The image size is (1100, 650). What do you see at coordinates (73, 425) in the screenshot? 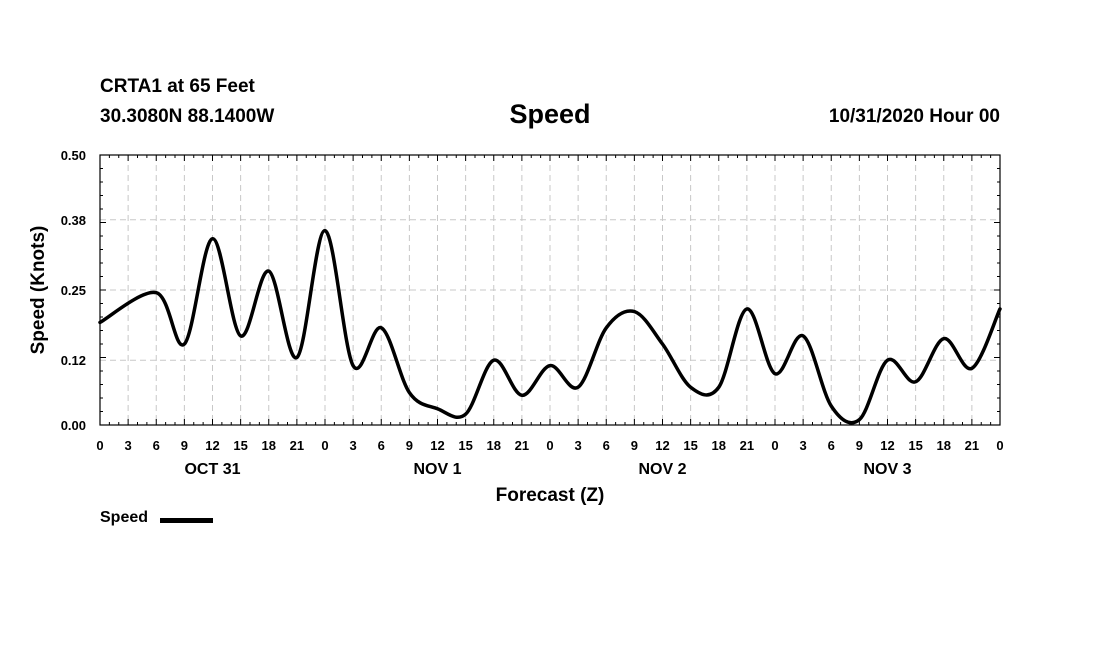
I see `y-tick-label: 0.00` at bounding box center [73, 425].